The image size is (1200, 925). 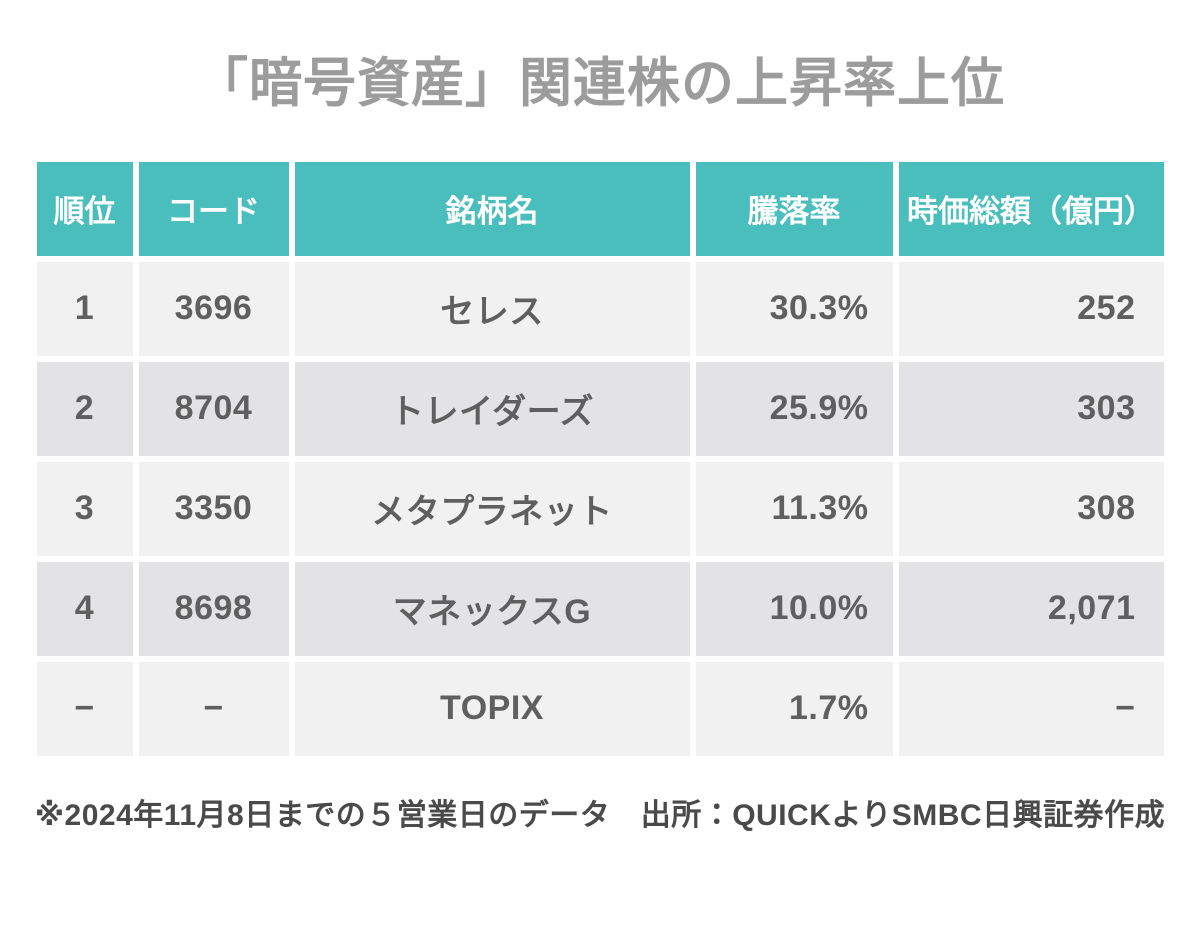 I want to click on cell-name: トレイダーズ, so click(x=492, y=408).